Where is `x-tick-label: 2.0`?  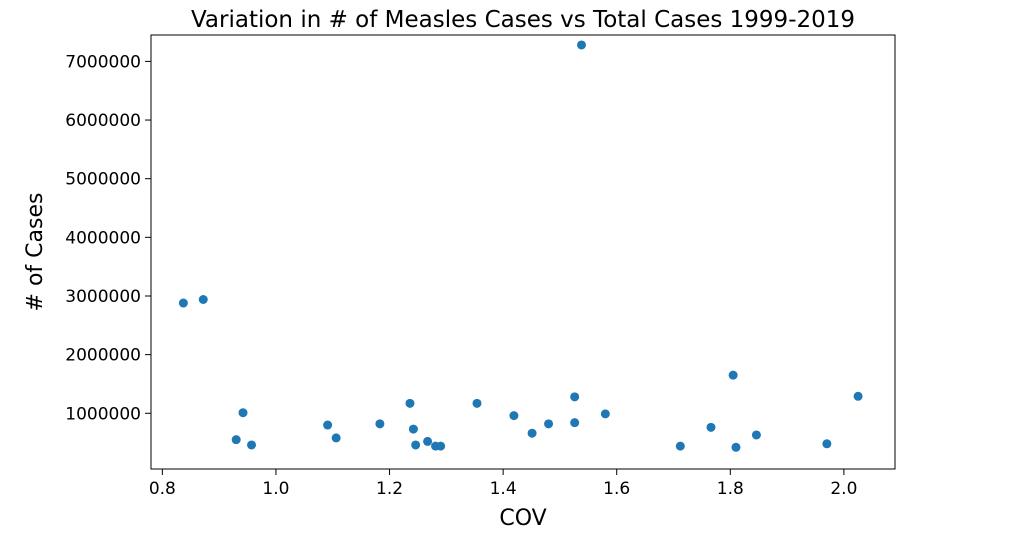 x-tick-label: 2.0 is located at coordinates (843, 489).